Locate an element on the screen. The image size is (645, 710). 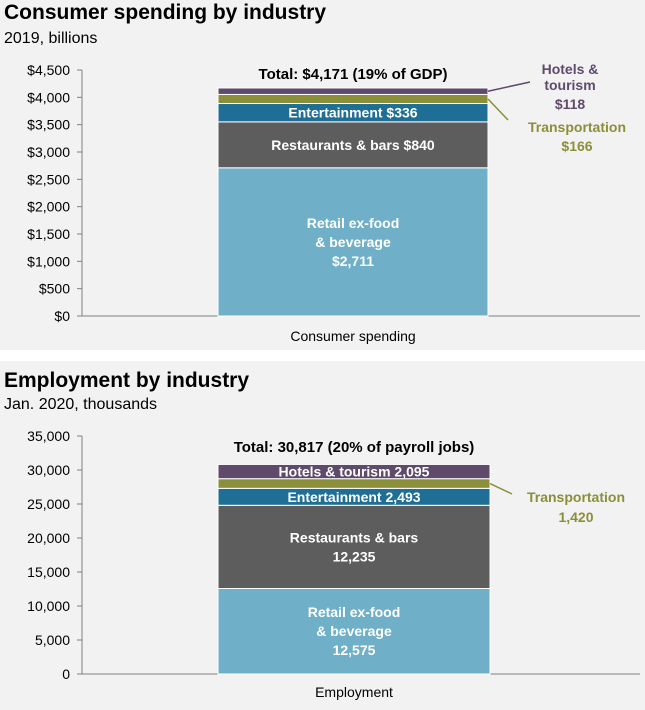
y-tick-label: 30,000 is located at coordinates (48, 470).